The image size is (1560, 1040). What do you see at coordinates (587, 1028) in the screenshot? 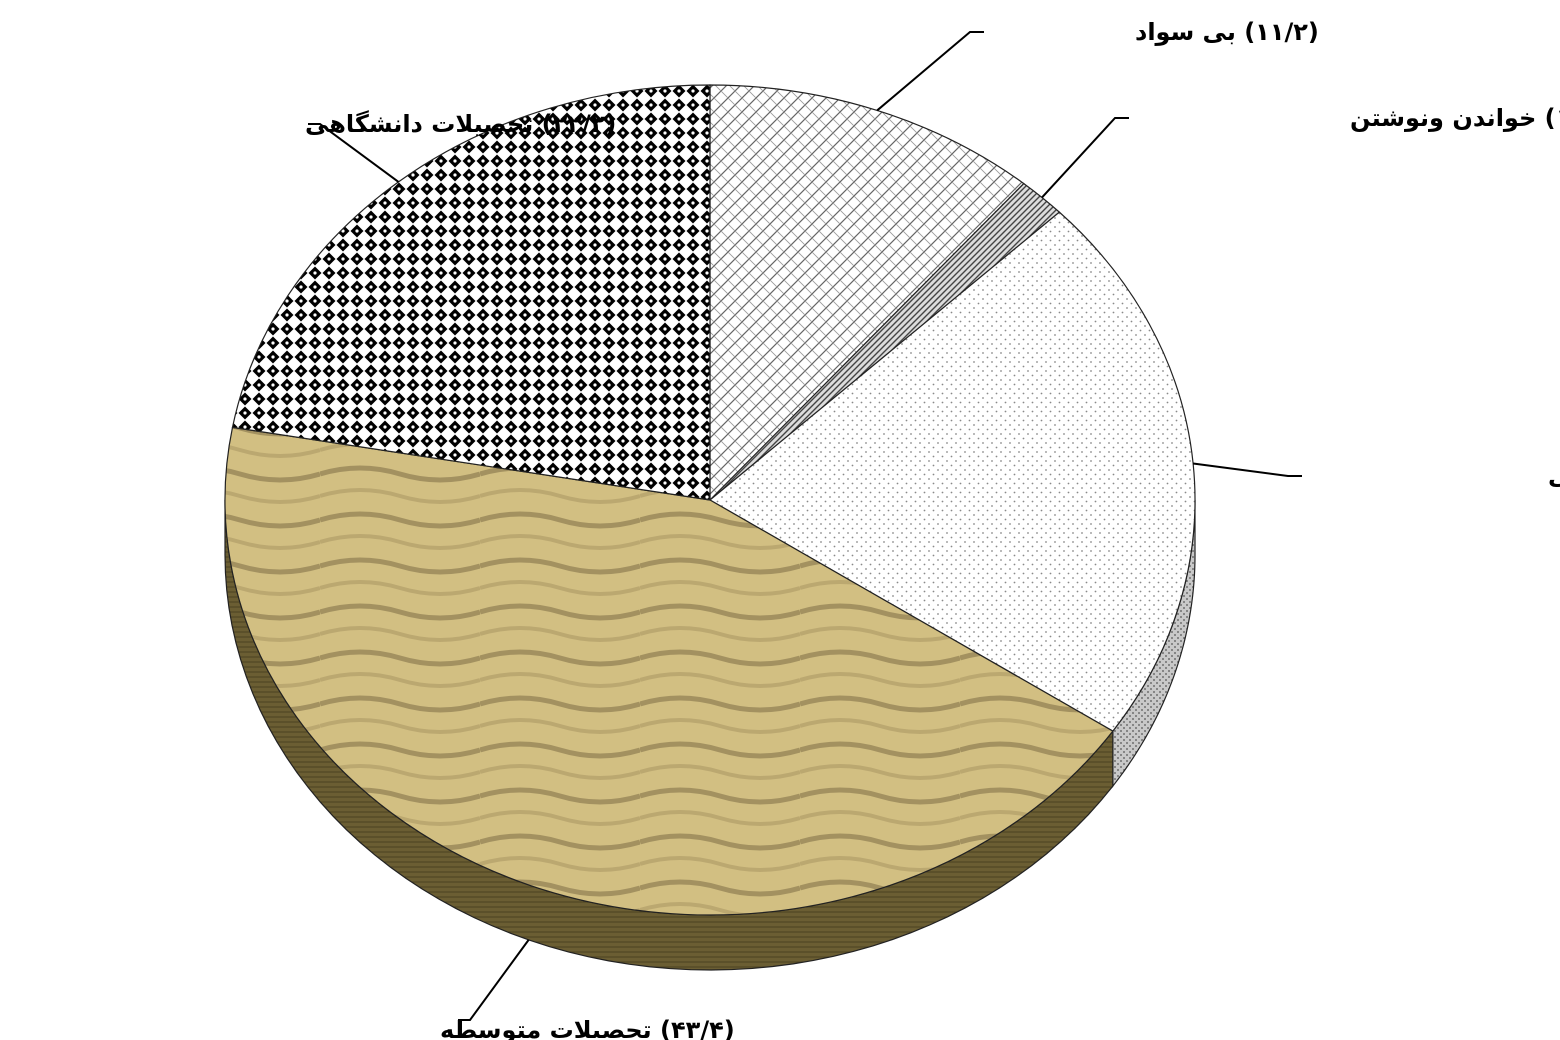
I see `slice-label-3: (۴۳/۴) تحصیلات متوسطه` at bounding box center [587, 1028].